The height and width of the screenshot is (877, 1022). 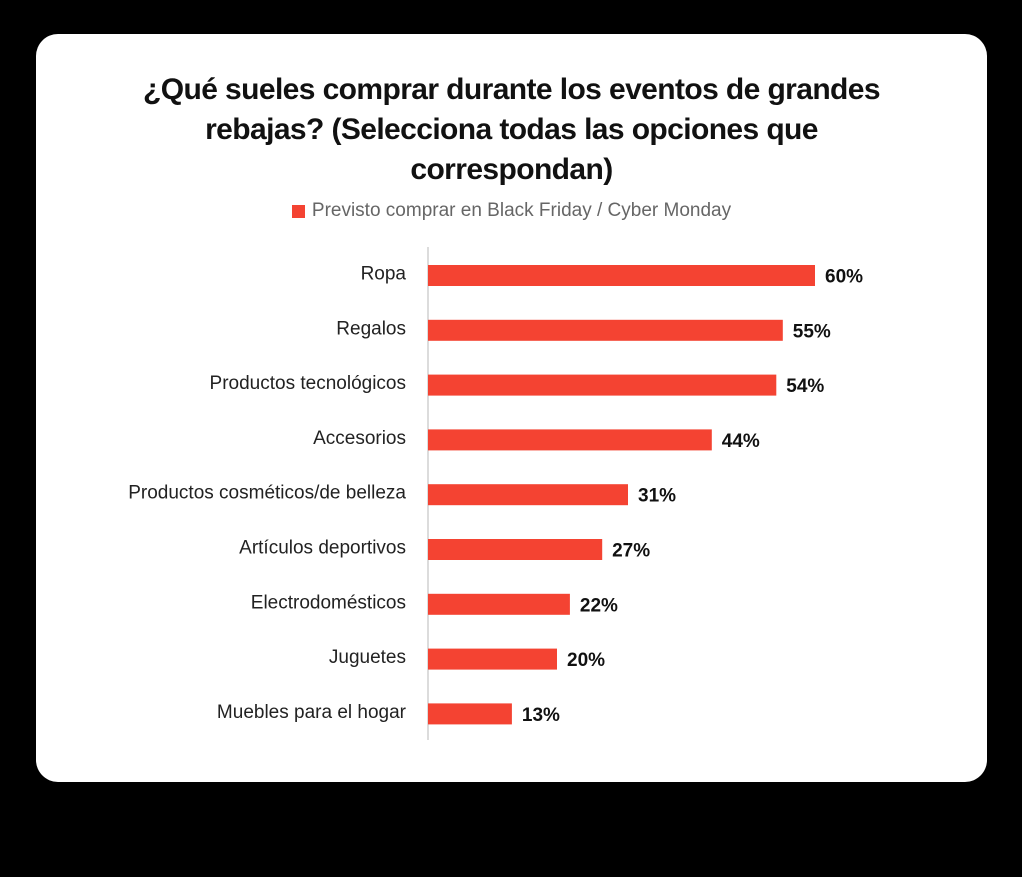 I want to click on category-label: Accesorios, so click(x=359, y=438).